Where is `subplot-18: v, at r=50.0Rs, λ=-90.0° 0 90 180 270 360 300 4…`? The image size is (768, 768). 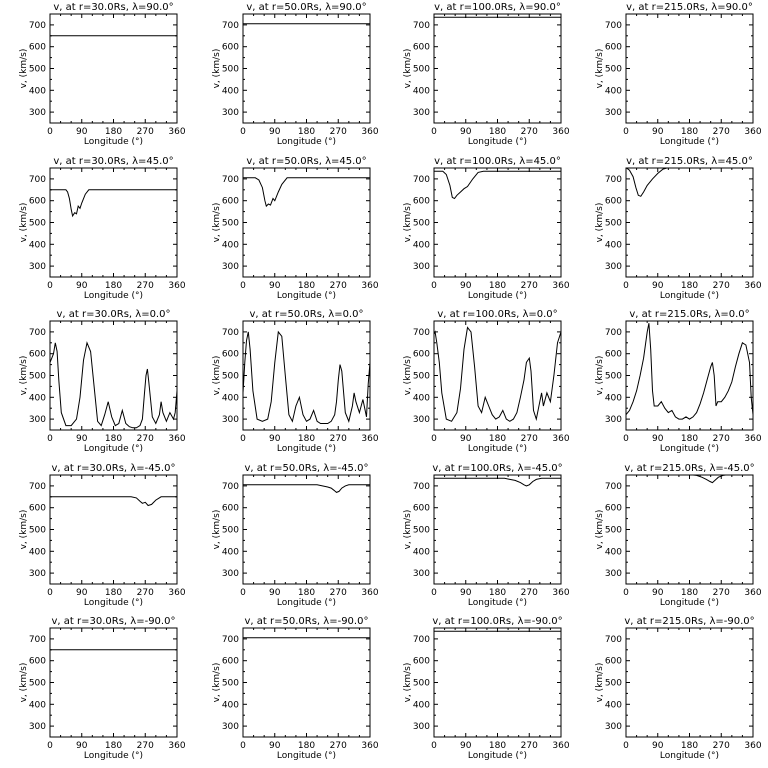 subplot-18: v, at r=50.0Rs, λ=-90.0° 0 90 180 270 360 300 4… is located at coordinates (295, 688).